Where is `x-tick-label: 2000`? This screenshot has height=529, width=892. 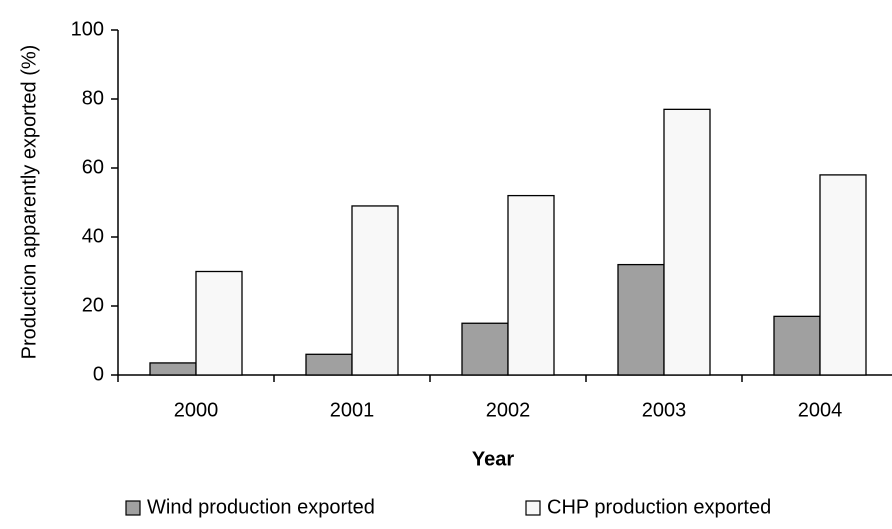
x-tick-label: 2000 is located at coordinates (196, 410).